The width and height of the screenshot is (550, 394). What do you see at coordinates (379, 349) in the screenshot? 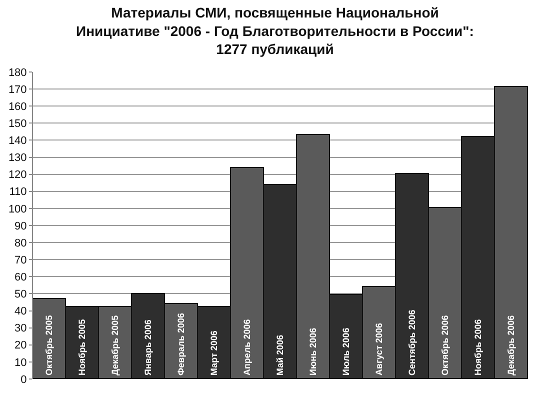
I see `x-tick-label: Август 2006` at bounding box center [379, 349].